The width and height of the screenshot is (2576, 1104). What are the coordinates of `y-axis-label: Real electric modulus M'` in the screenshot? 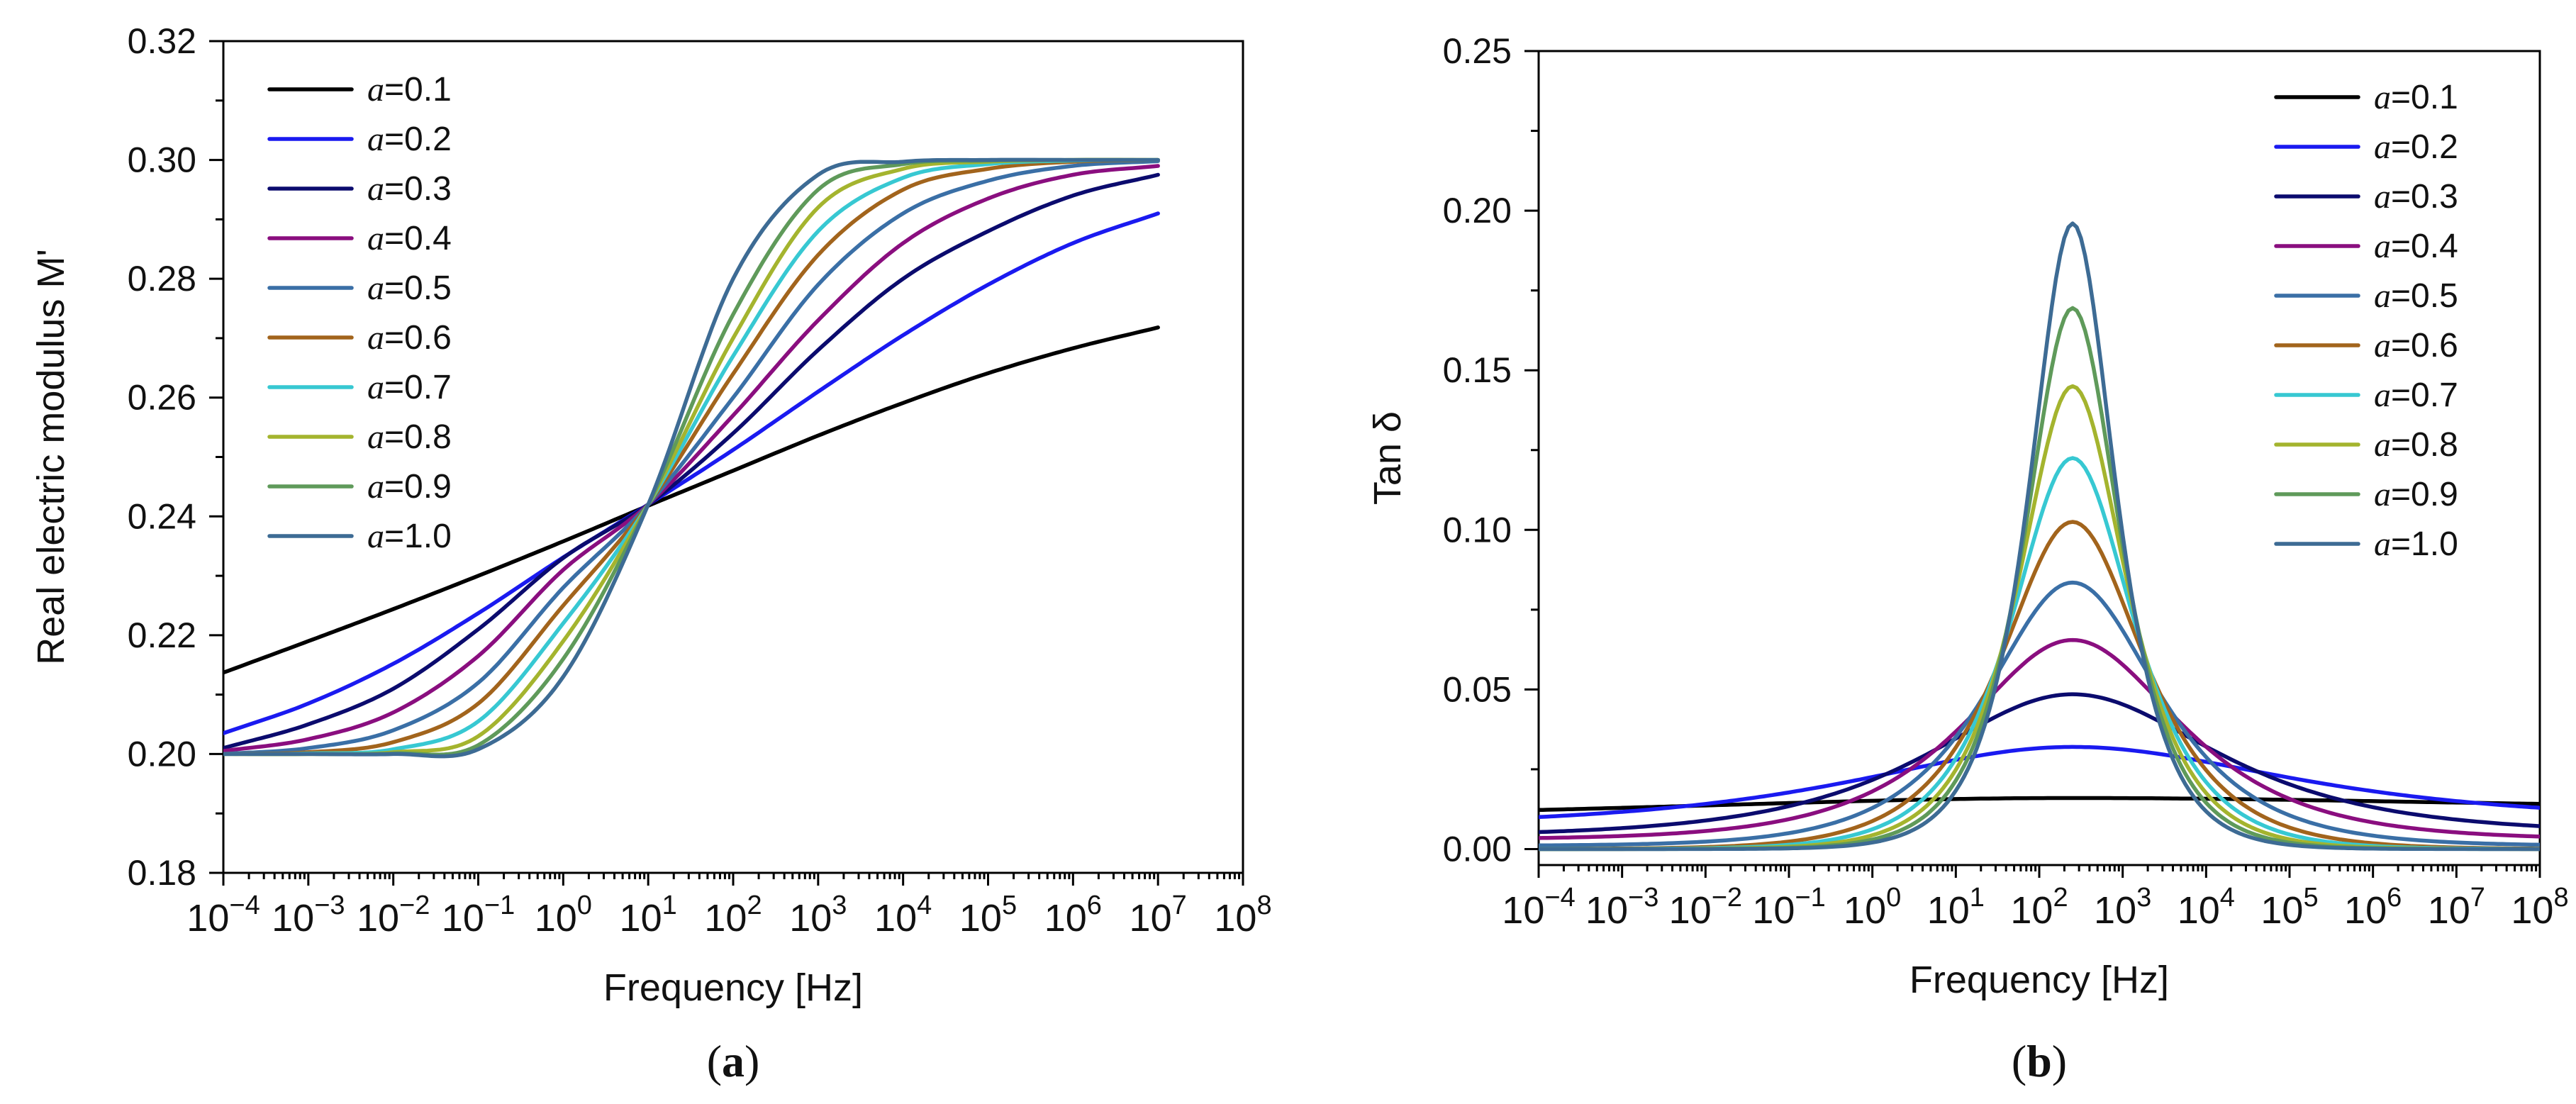 It's located at (51, 457).